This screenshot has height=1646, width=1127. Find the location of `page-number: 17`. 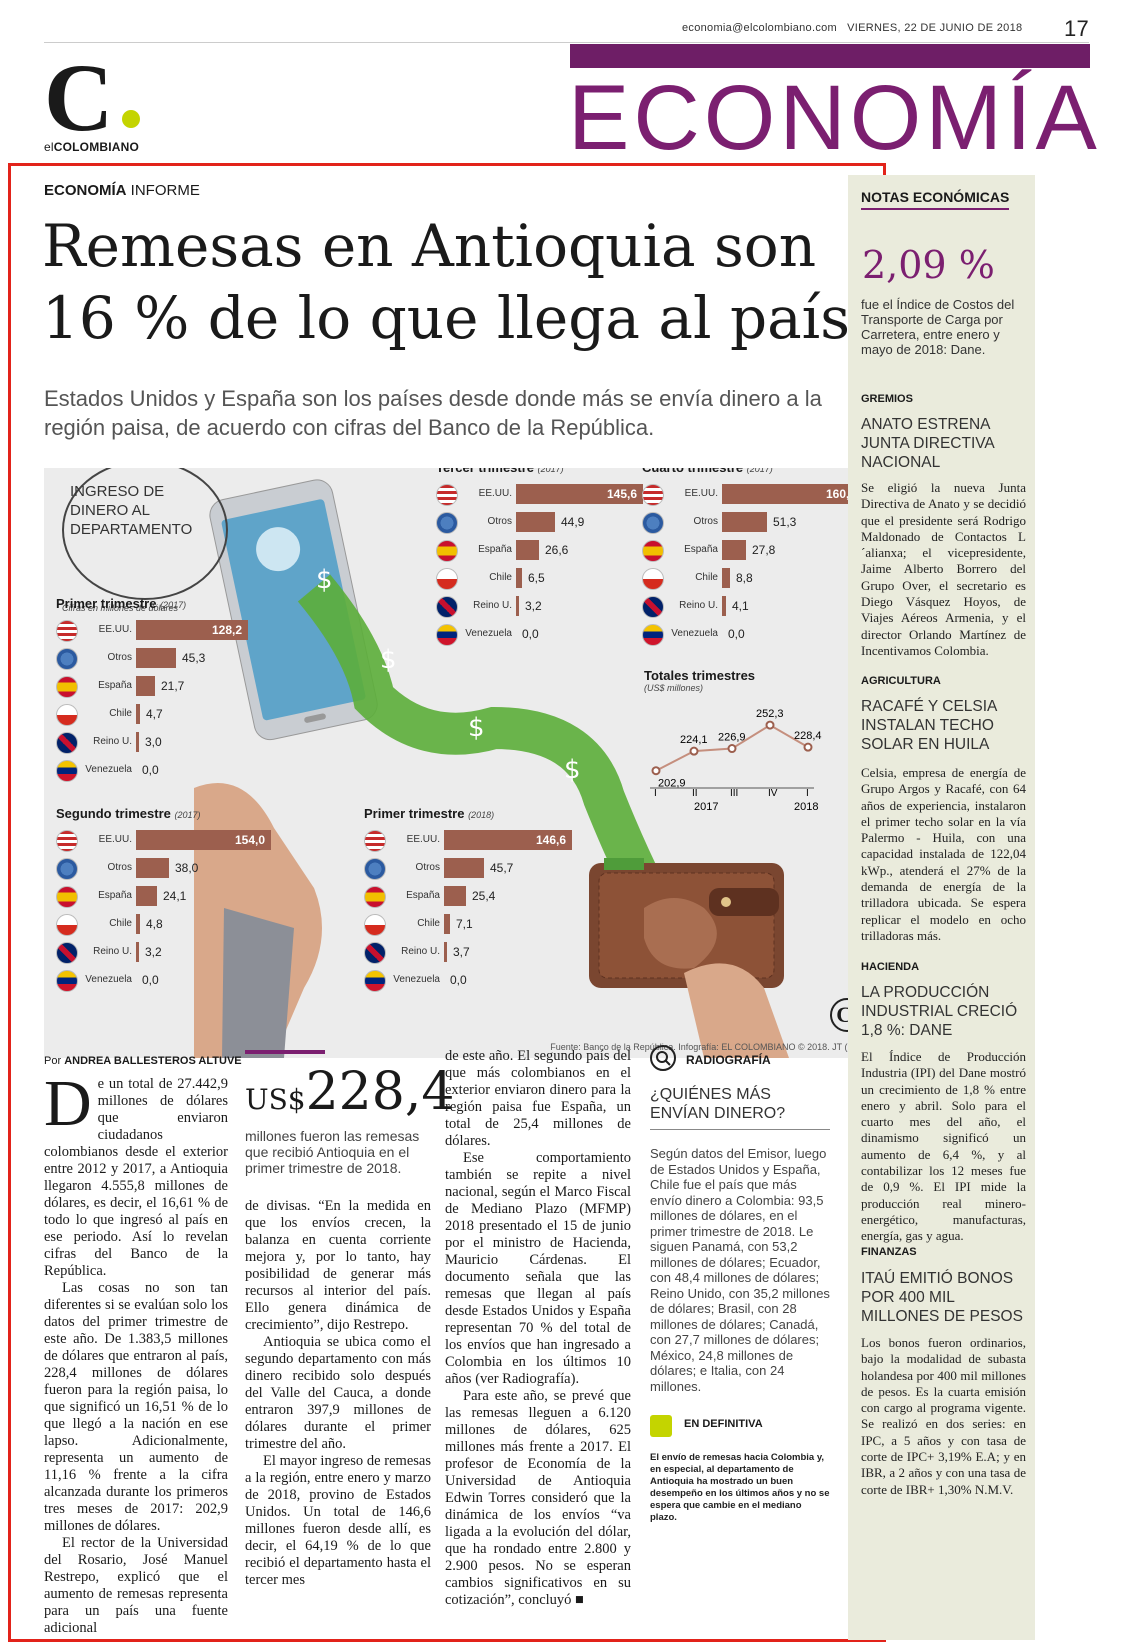

page-number: 17 is located at coordinates (1077, 28).